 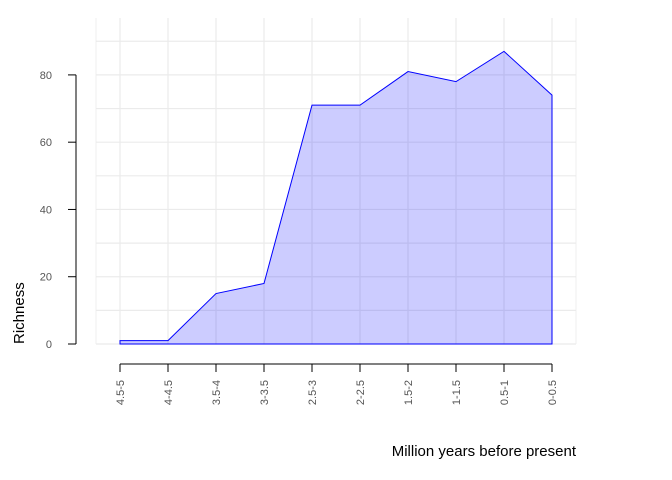 I want to click on y-axis: 0 20 40 60 80, so click(x=58, y=210).